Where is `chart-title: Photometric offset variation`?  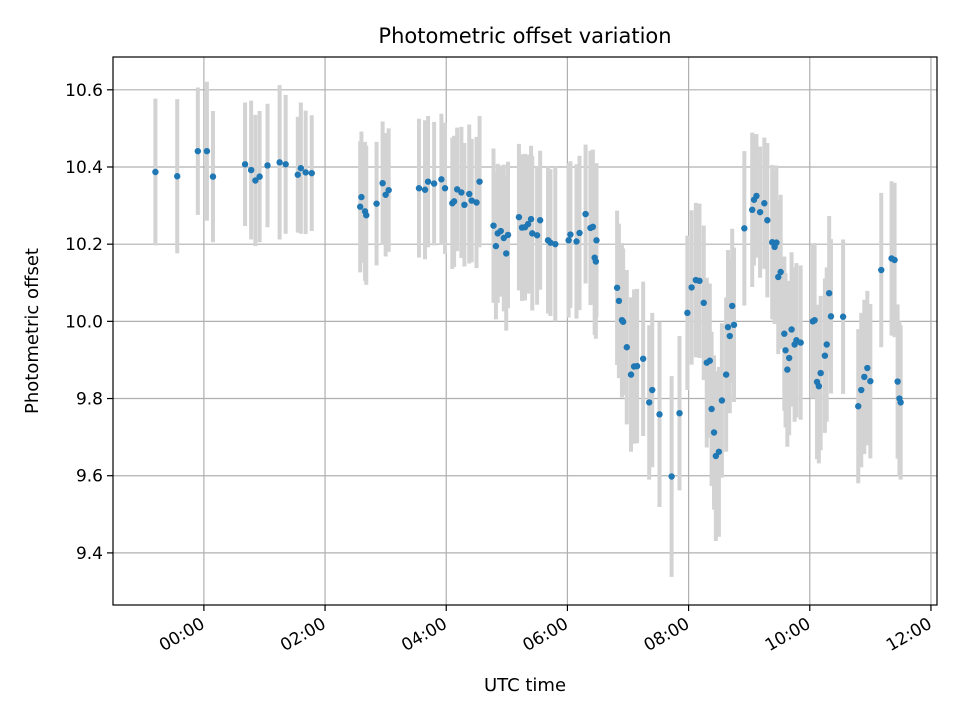 chart-title: Photometric offset variation is located at coordinates (524, 36).